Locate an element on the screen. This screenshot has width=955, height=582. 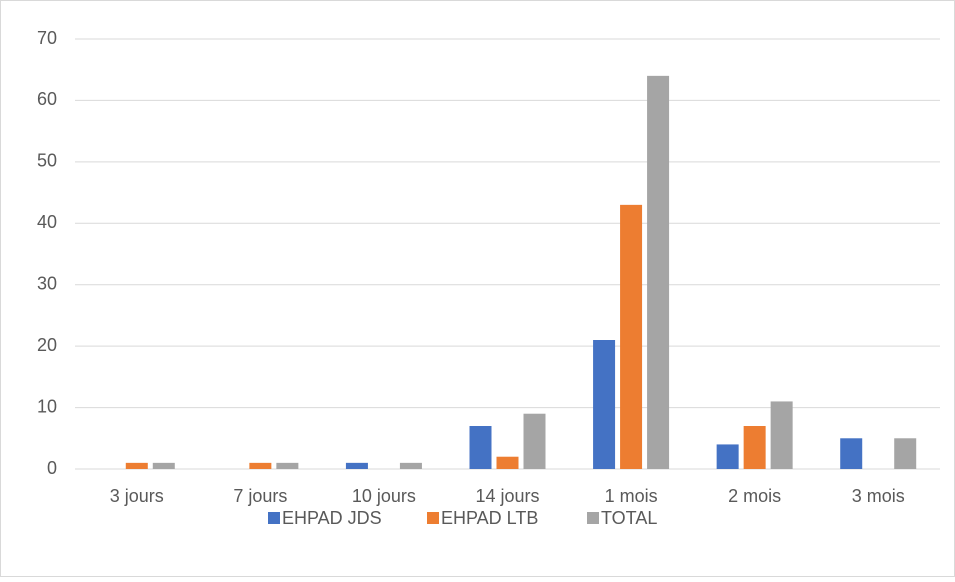
y-tick-label: 40 is located at coordinates (47, 222).